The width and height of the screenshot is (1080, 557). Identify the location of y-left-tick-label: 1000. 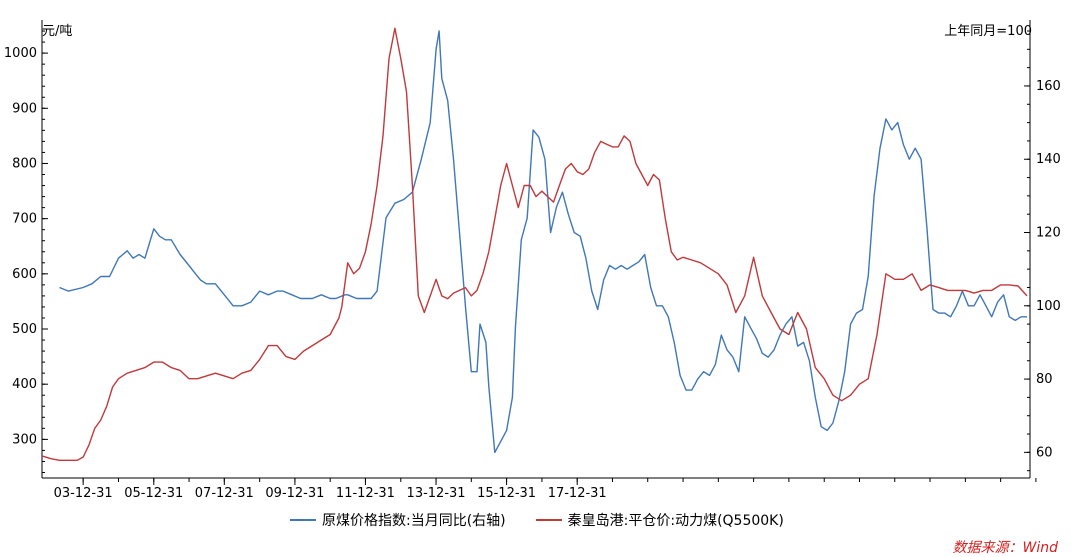
(20, 53).